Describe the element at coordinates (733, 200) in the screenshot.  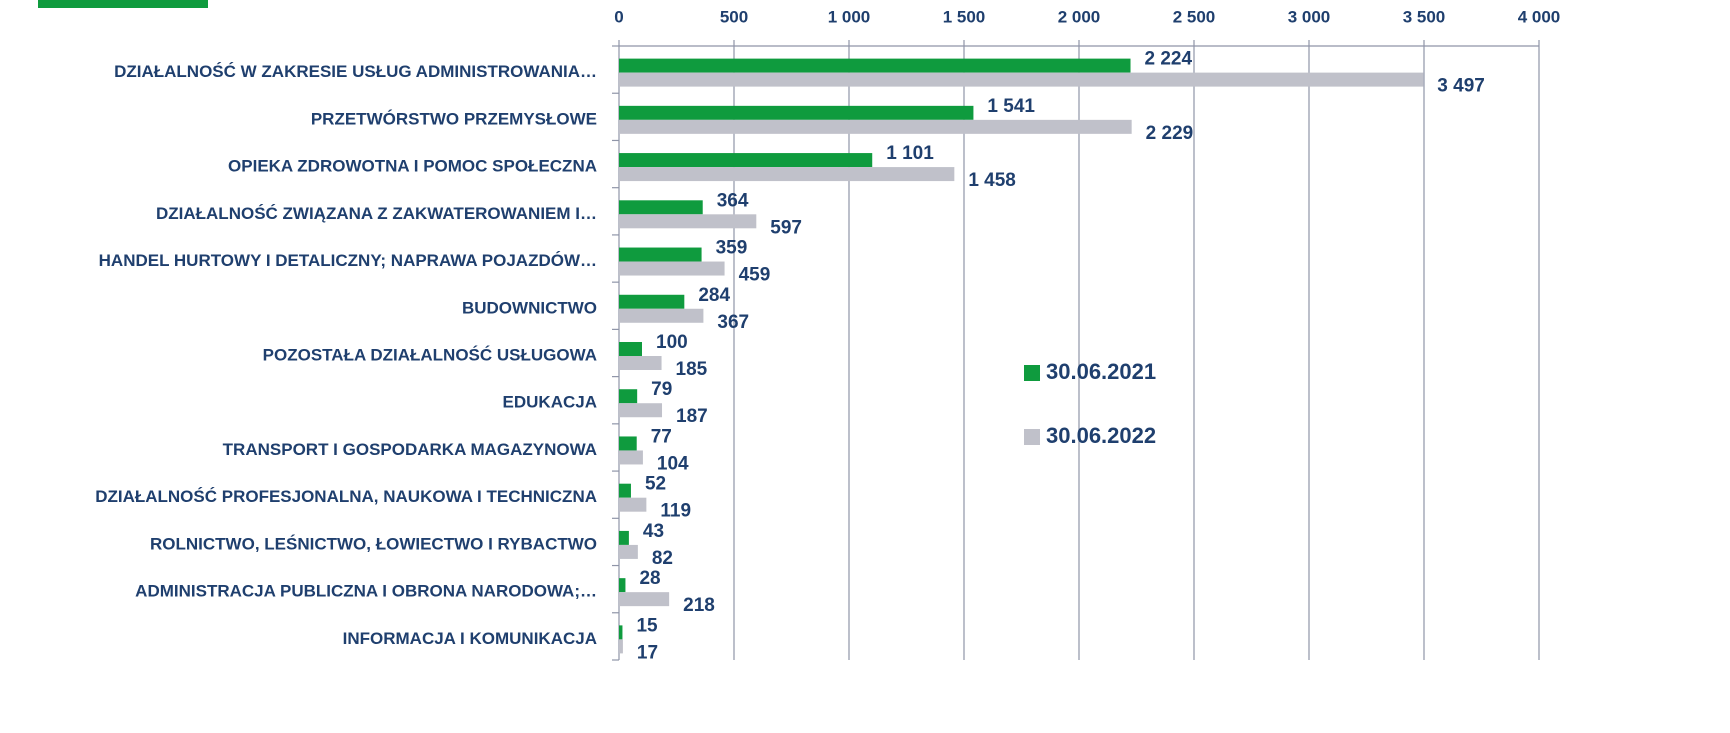
I see `value-label: 364` at that location.